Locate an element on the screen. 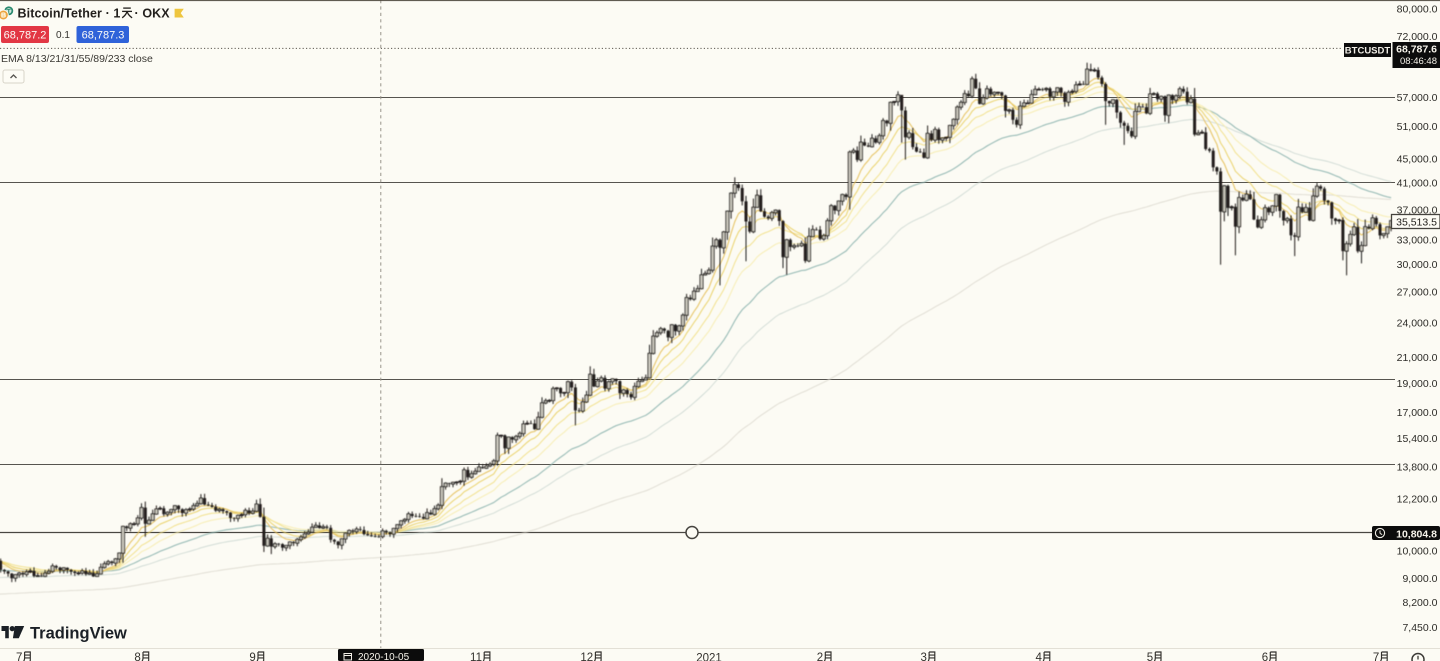 The image size is (1440, 661). svg-text: 27,000.0 is located at coordinates (1417, 293).